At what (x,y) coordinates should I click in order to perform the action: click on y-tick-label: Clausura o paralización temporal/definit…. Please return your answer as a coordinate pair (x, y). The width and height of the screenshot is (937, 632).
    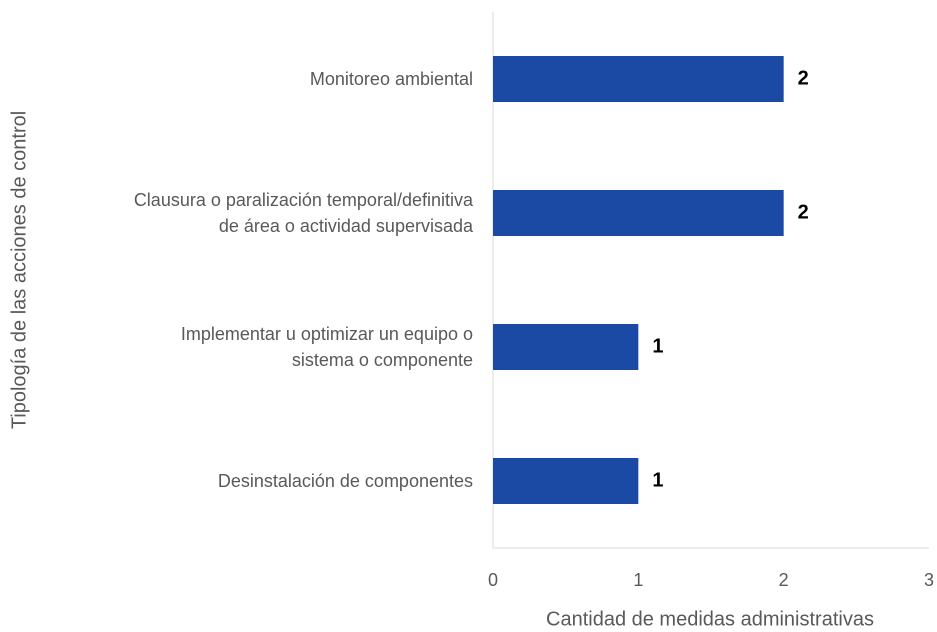
    Looking at the image, I should click on (303, 213).